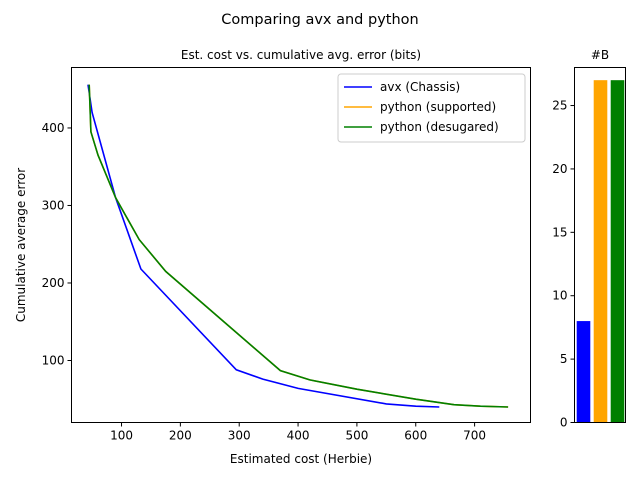 The width and height of the screenshot is (640, 480). I want to click on bar-y-tick-label: 15, so click(559, 232).